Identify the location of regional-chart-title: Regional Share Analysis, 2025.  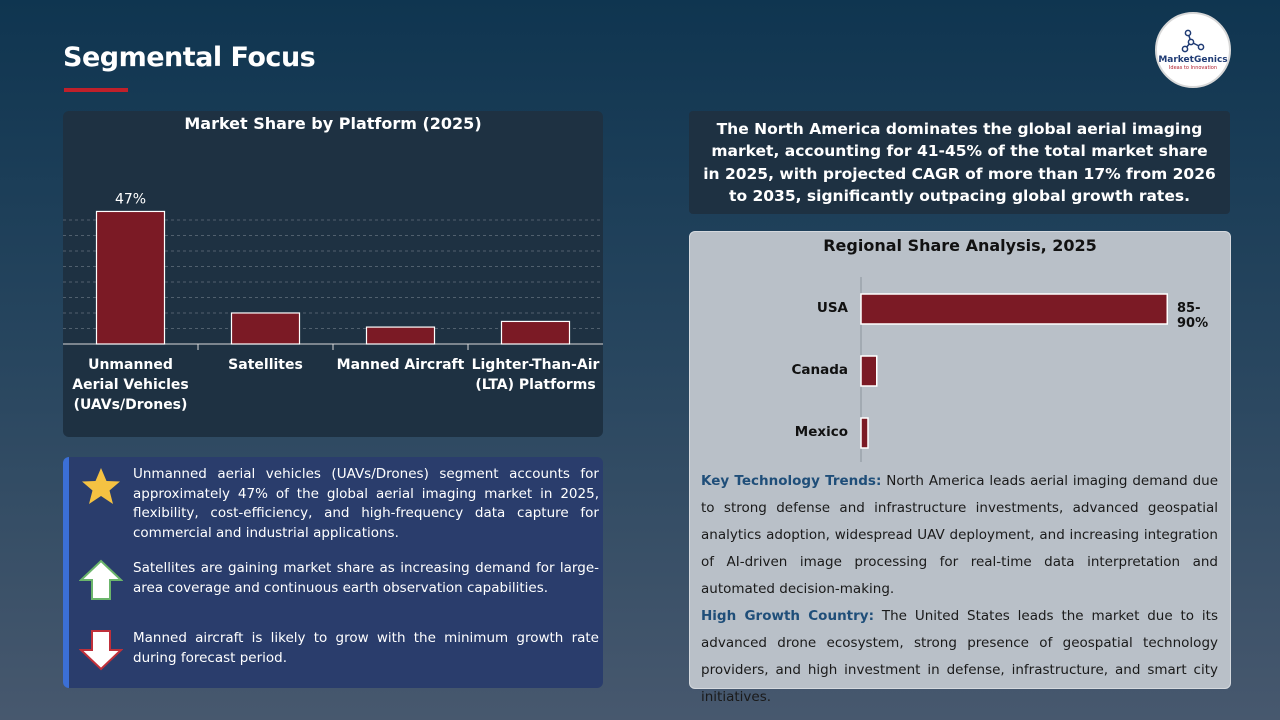
(960, 245).